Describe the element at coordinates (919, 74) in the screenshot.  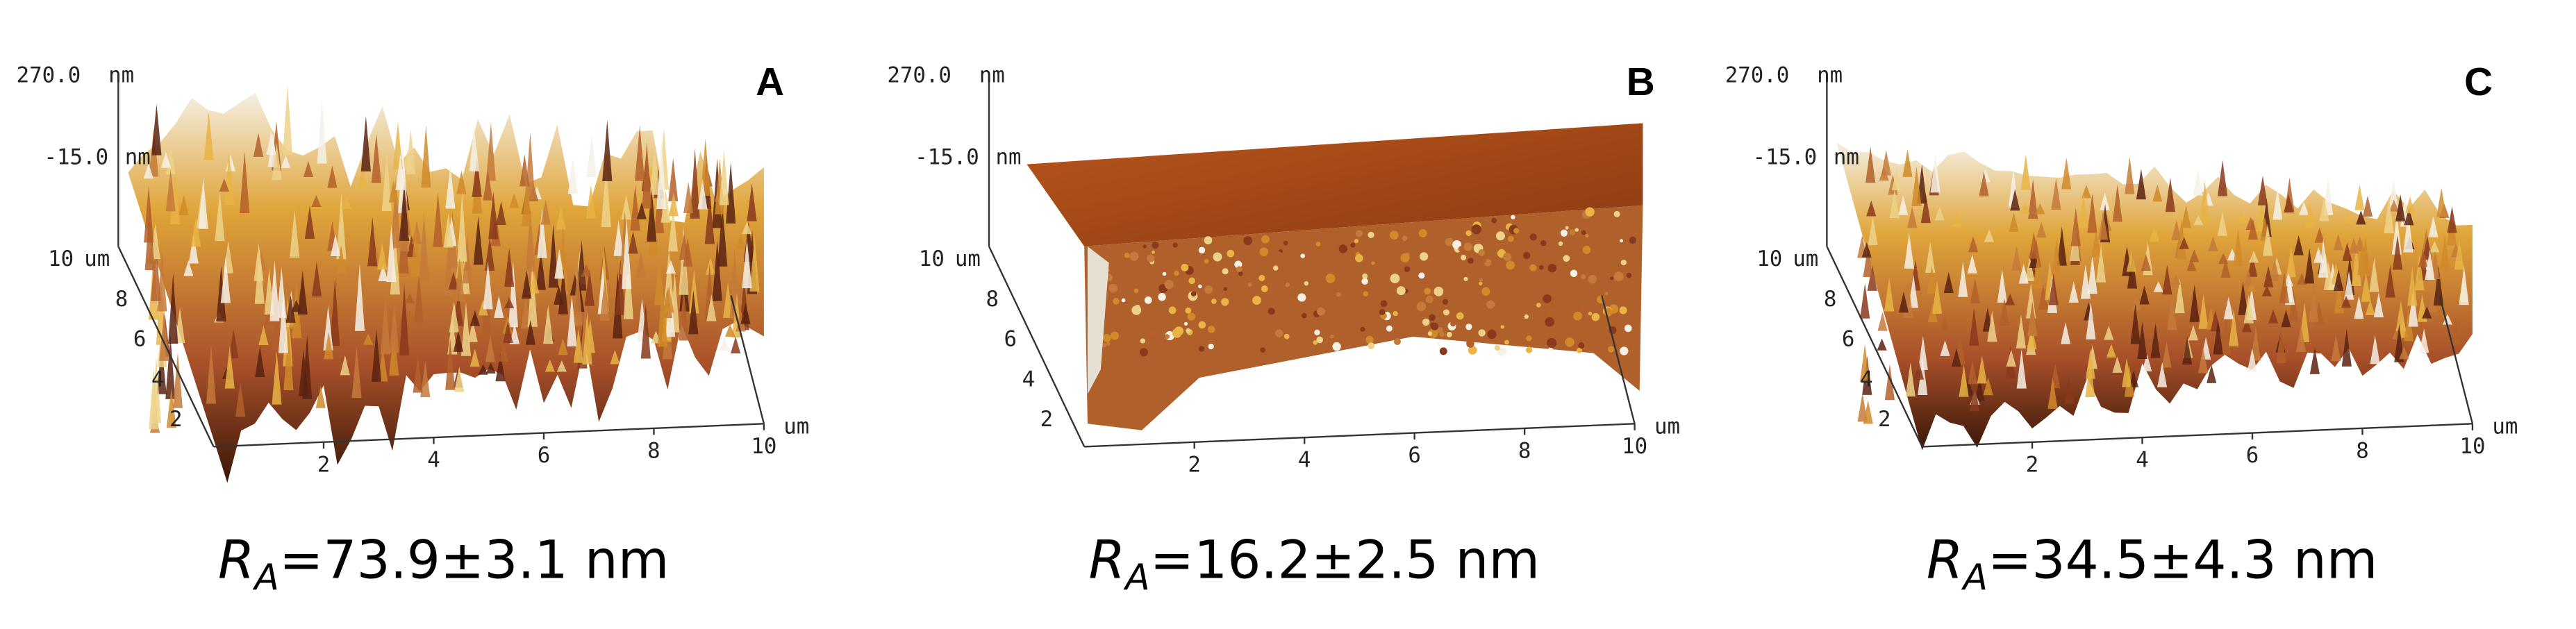
I see `z-max-label: 270.0` at that location.